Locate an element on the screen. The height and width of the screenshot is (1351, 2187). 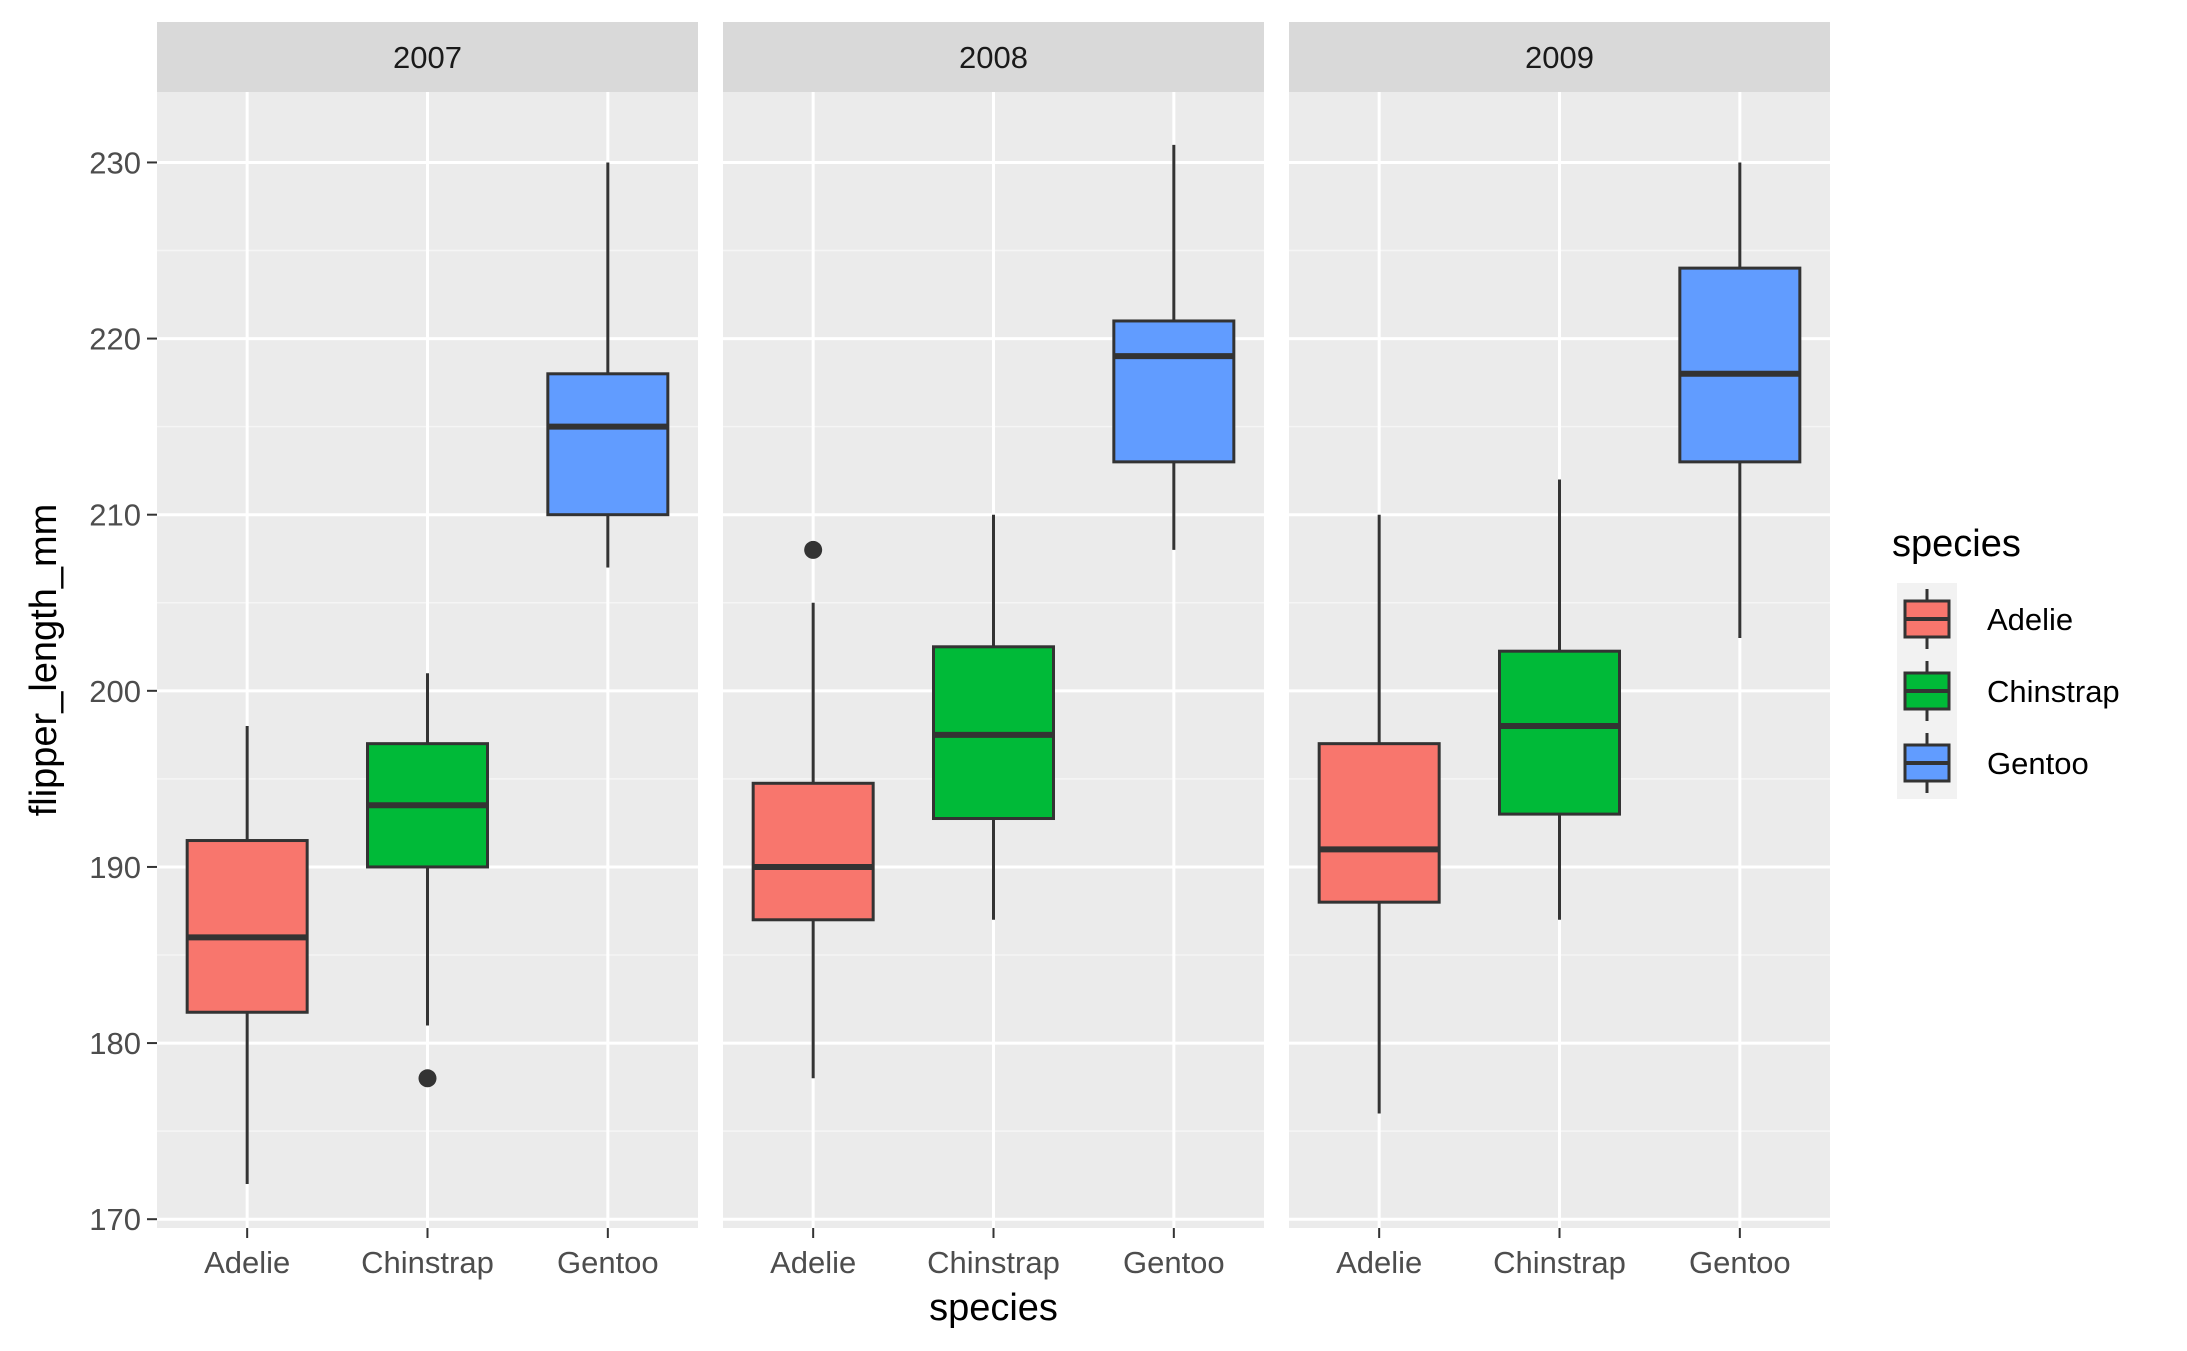
legend-key-Gentoo is located at coordinates (1927, 763).